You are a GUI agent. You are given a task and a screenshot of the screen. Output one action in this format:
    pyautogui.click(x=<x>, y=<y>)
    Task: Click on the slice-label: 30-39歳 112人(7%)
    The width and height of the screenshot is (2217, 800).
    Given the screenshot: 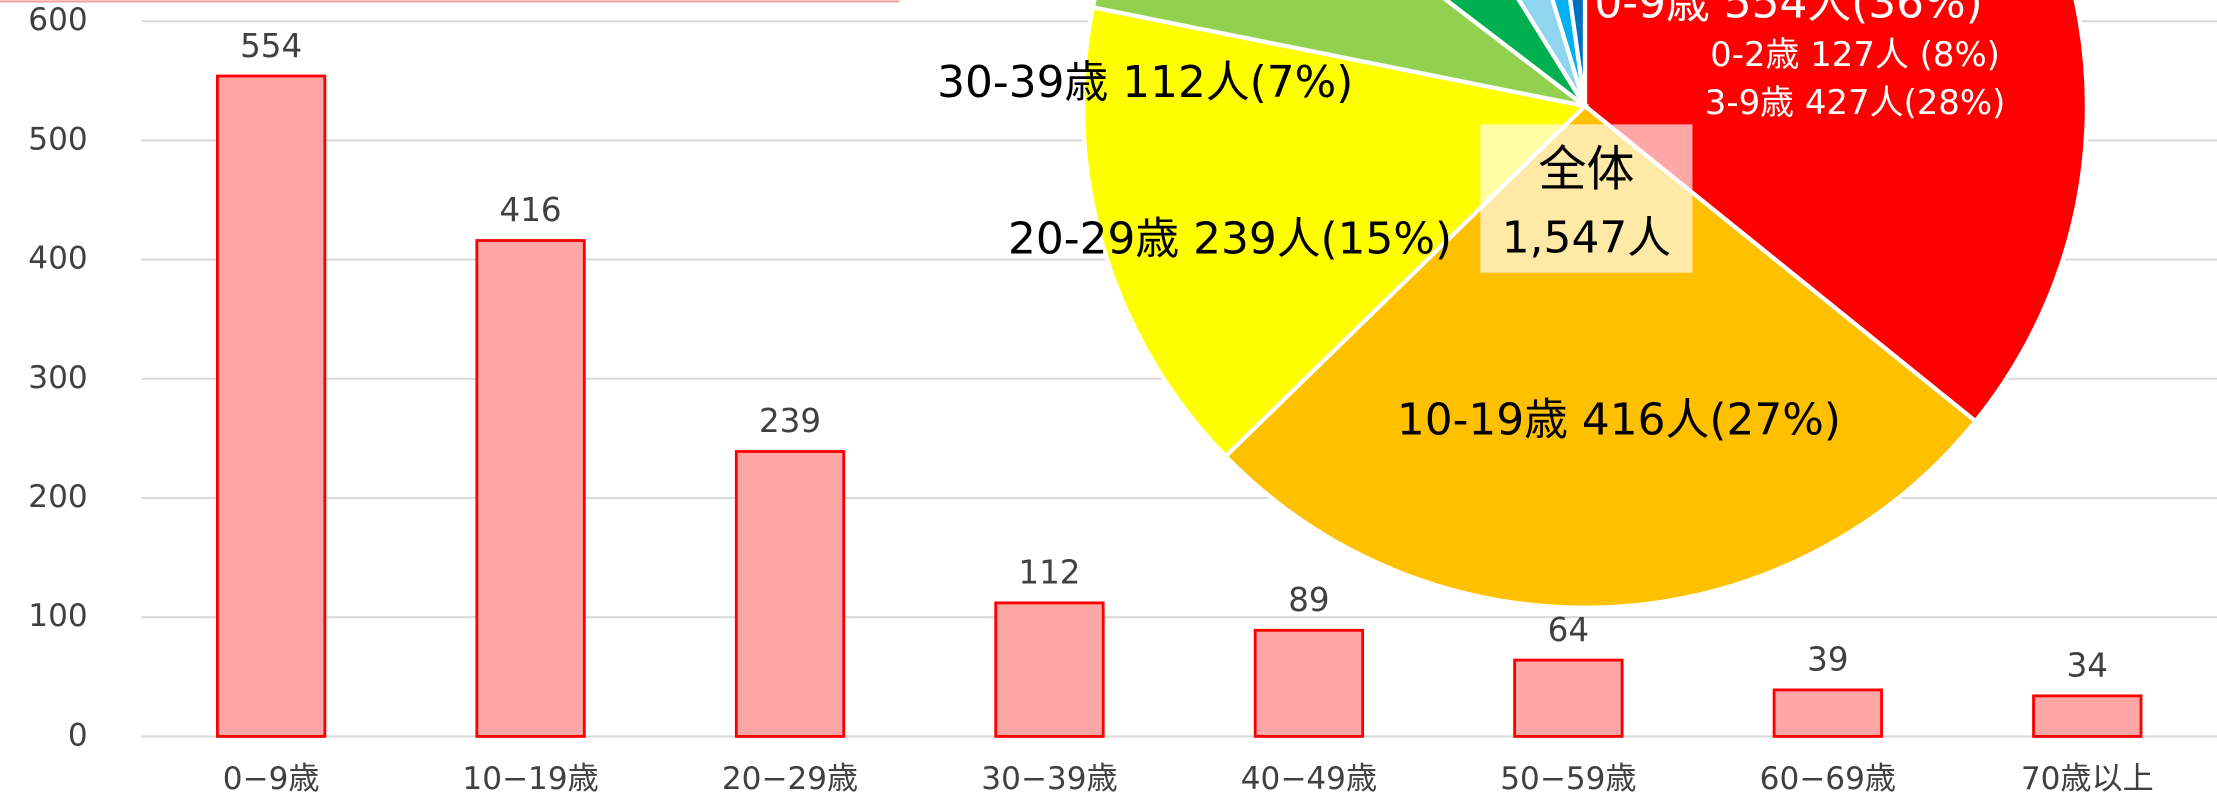 What is the action you would take?
    pyautogui.click(x=1145, y=82)
    